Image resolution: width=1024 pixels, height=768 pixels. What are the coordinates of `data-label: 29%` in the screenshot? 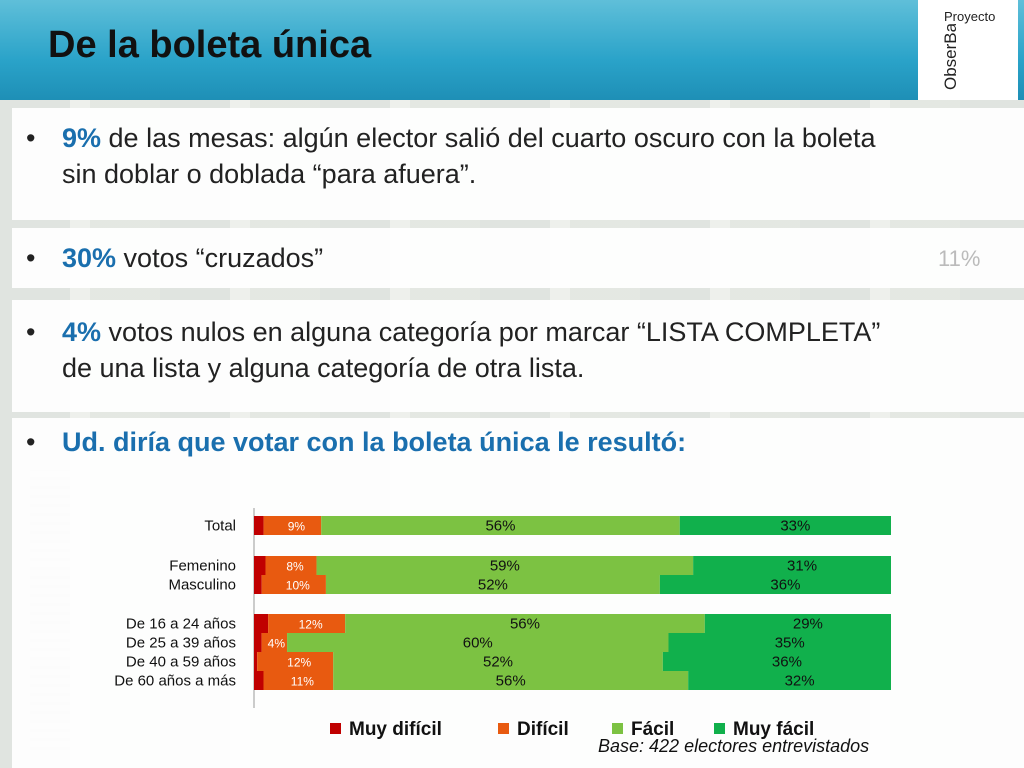 It's located at (808, 624).